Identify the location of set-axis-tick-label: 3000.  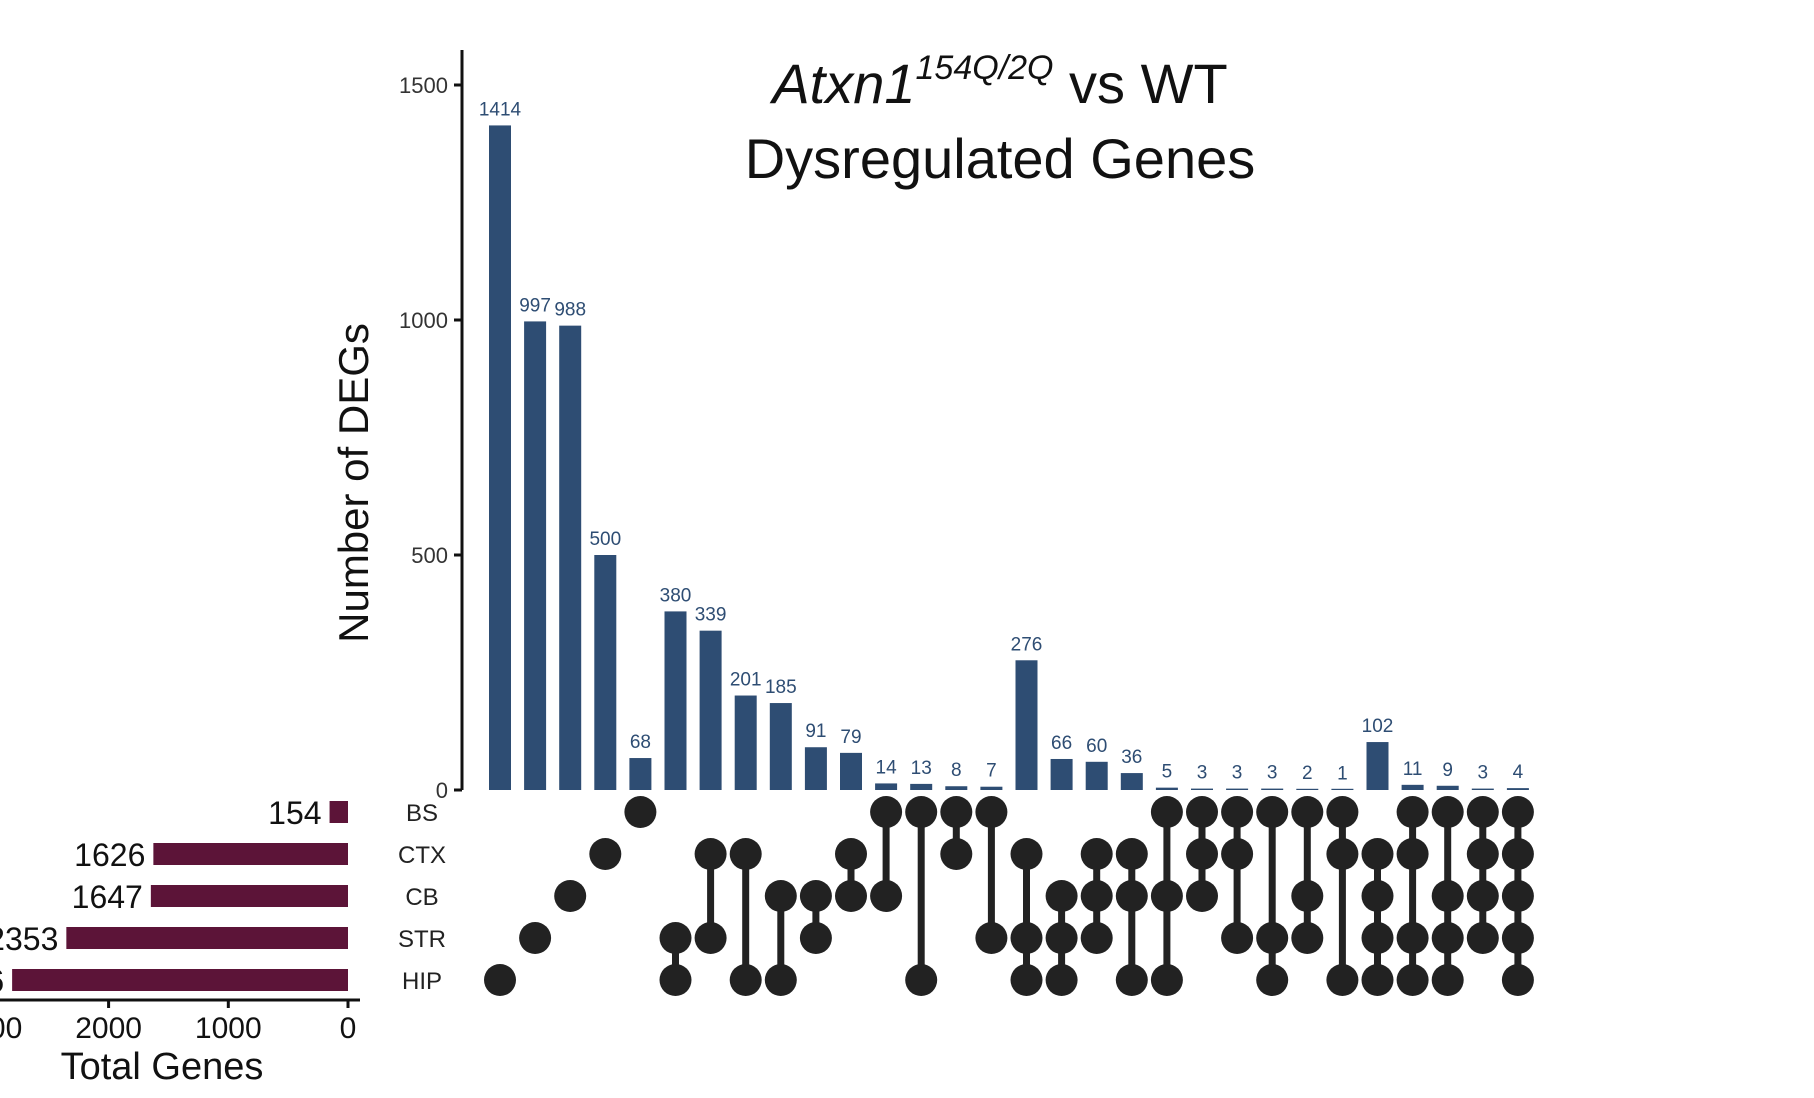
(11, 1028).